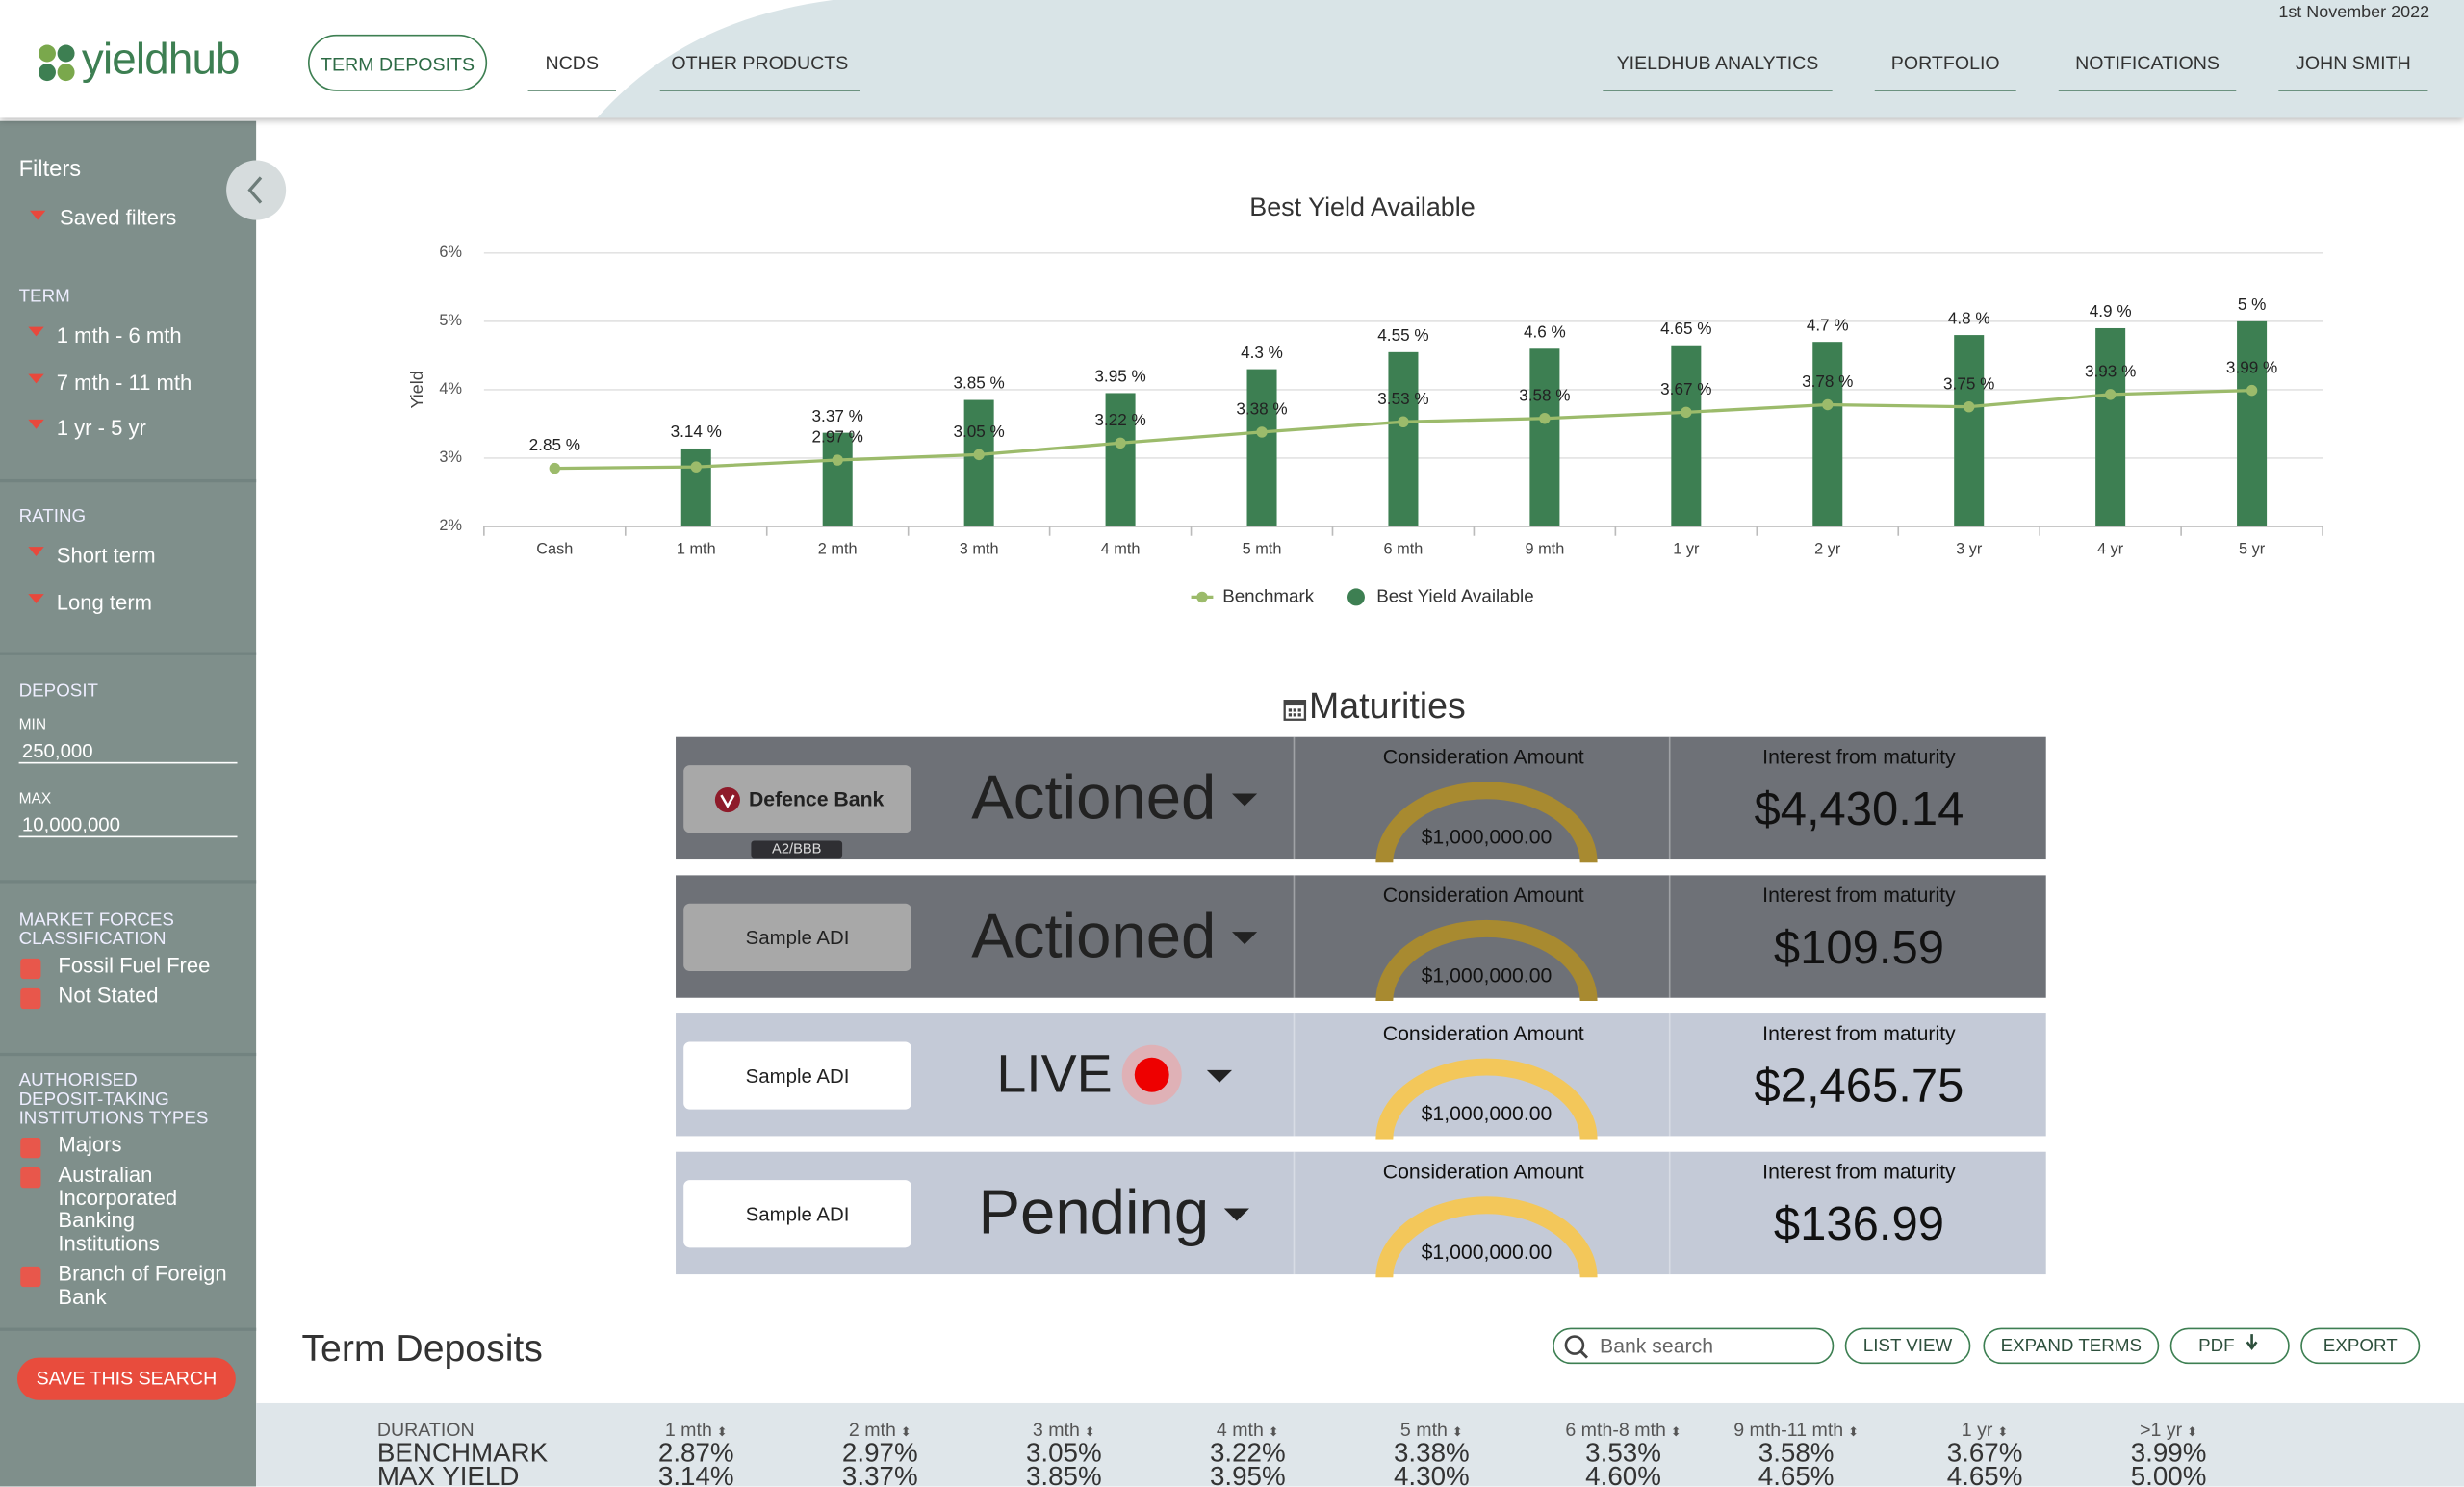 This screenshot has height=1487, width=2464. I want to click on maturities-title: Maturities, so click(1387, 705).